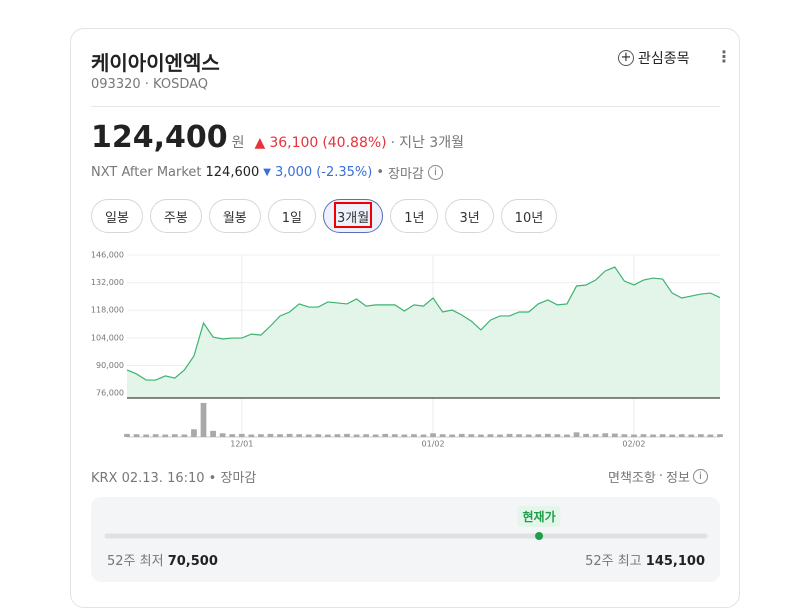 This screenshot has height=608, width=798. What do you see at coordinates (107, 310) in the screenshot?
I see `y-tick-label: 118,000` at bounding box center [107, 310].